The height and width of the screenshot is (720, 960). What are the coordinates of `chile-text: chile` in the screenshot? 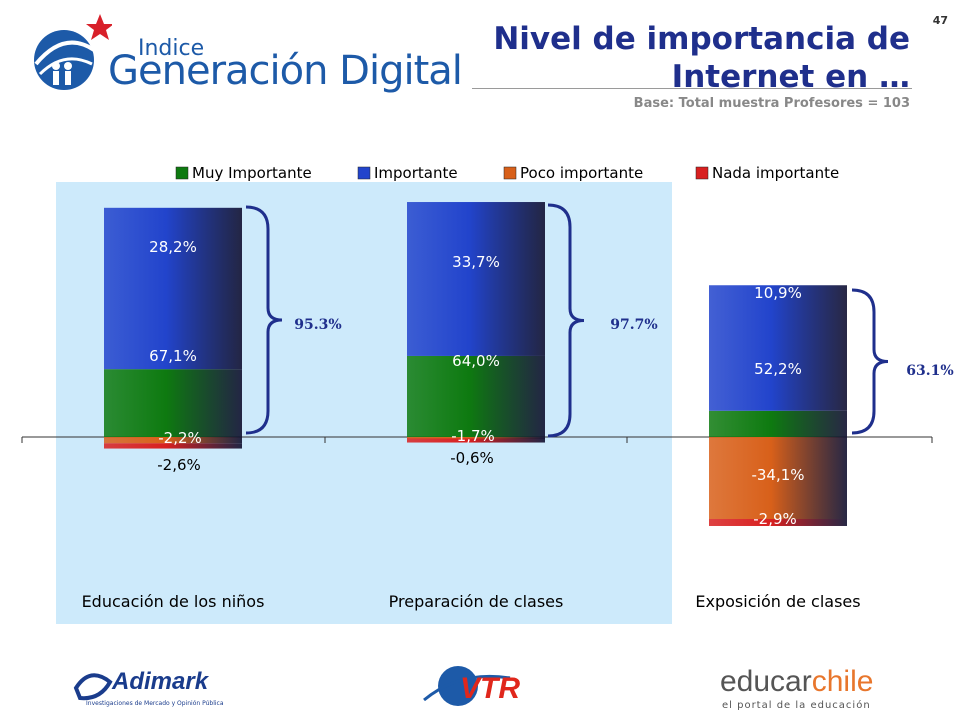 It's located at (842, 681).